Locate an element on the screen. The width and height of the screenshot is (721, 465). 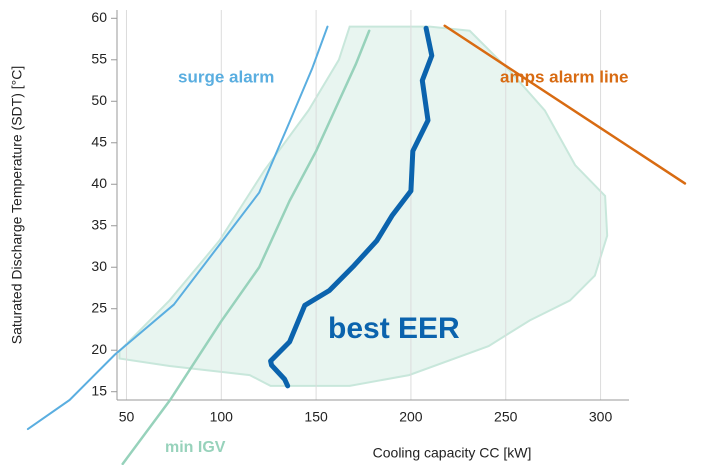
y-tick-label: 15 is located at coordinates (99, 390).